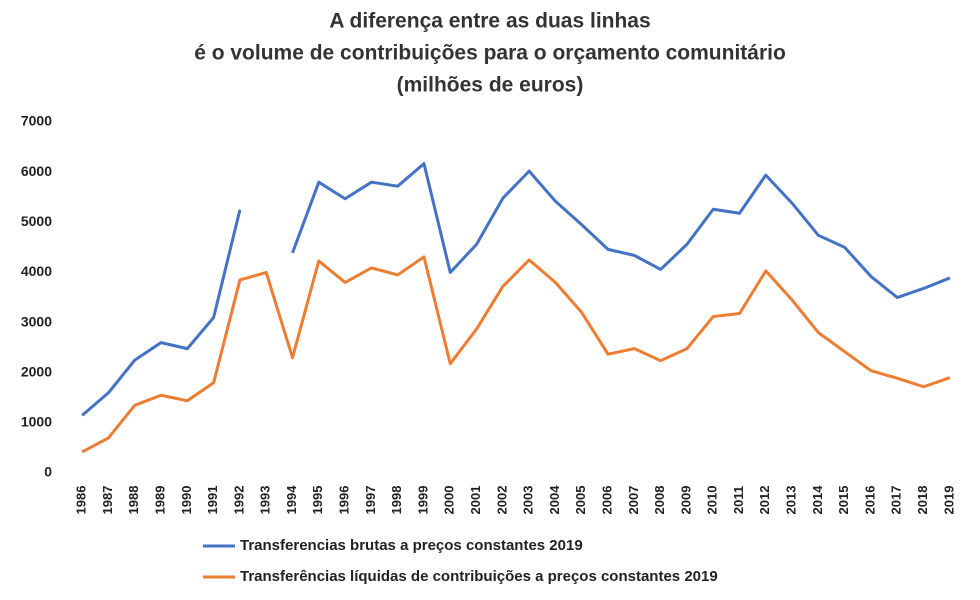 The image size is (980, 600). What do you see at coordinates (449, 500) in the screenshot?
I see `x-tick-label: 2000` at bounding box center [449, 500].